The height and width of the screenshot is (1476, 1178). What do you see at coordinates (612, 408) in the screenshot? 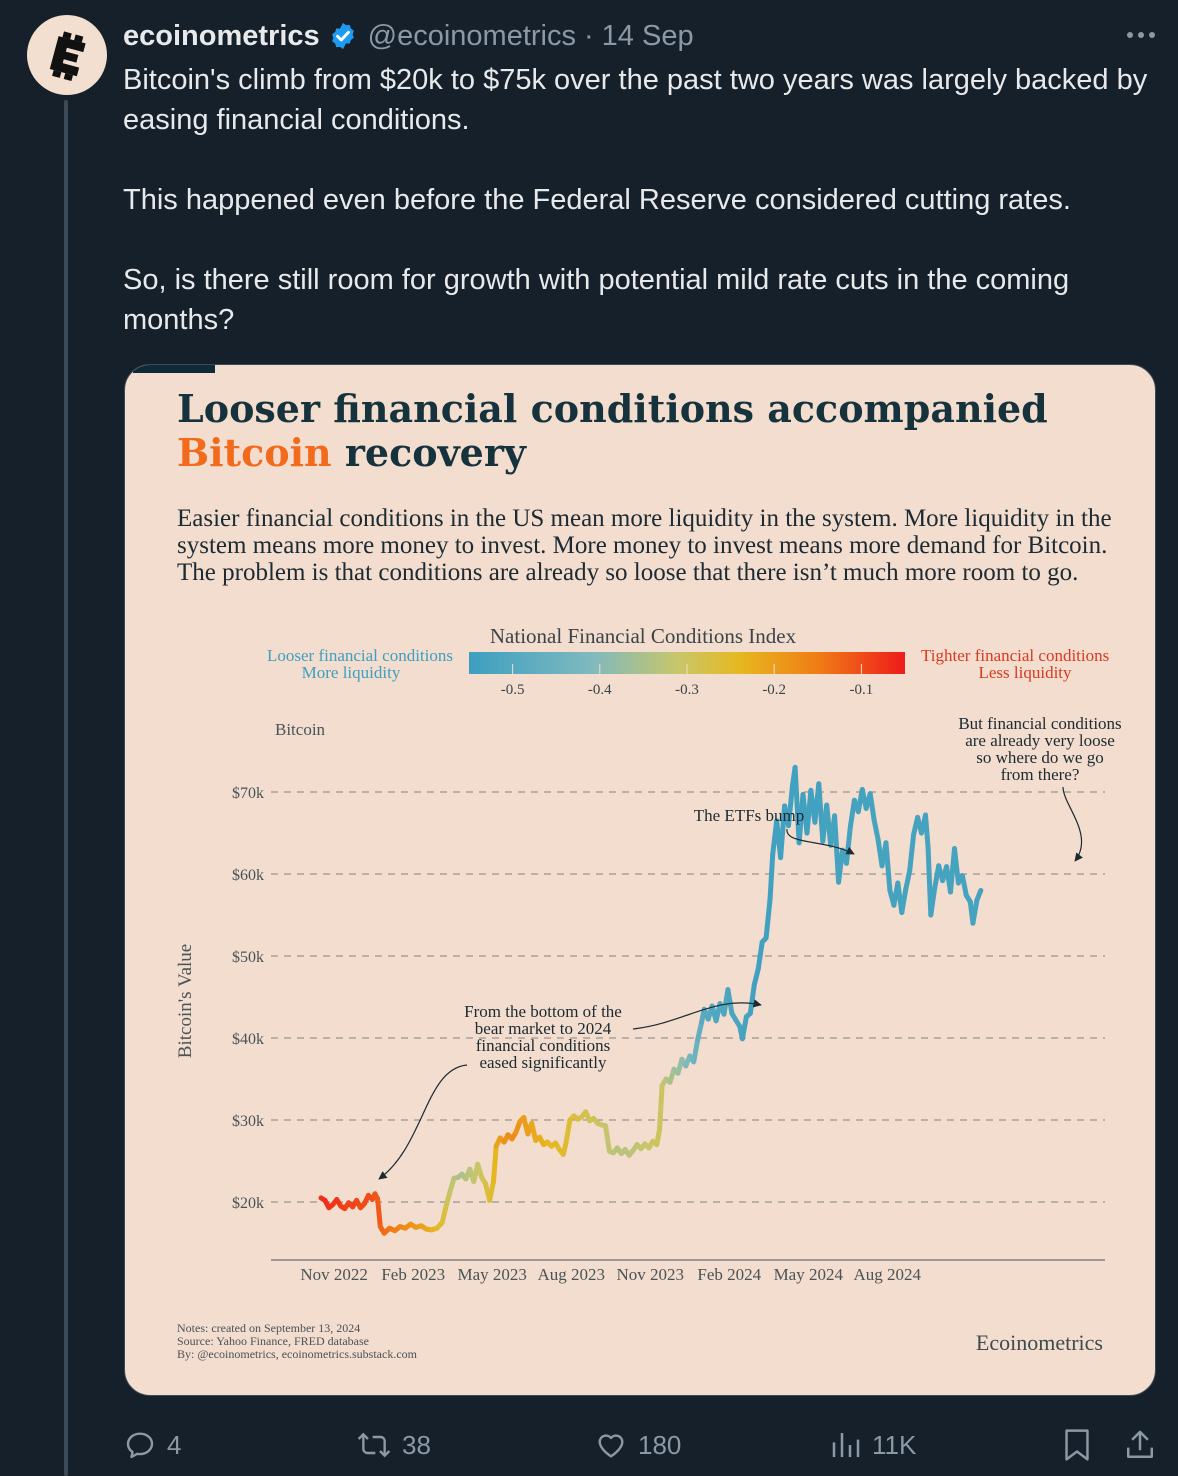
I see `chart-title-line1: Looser financial conditions accompanied` at bounding box center [612, 408].